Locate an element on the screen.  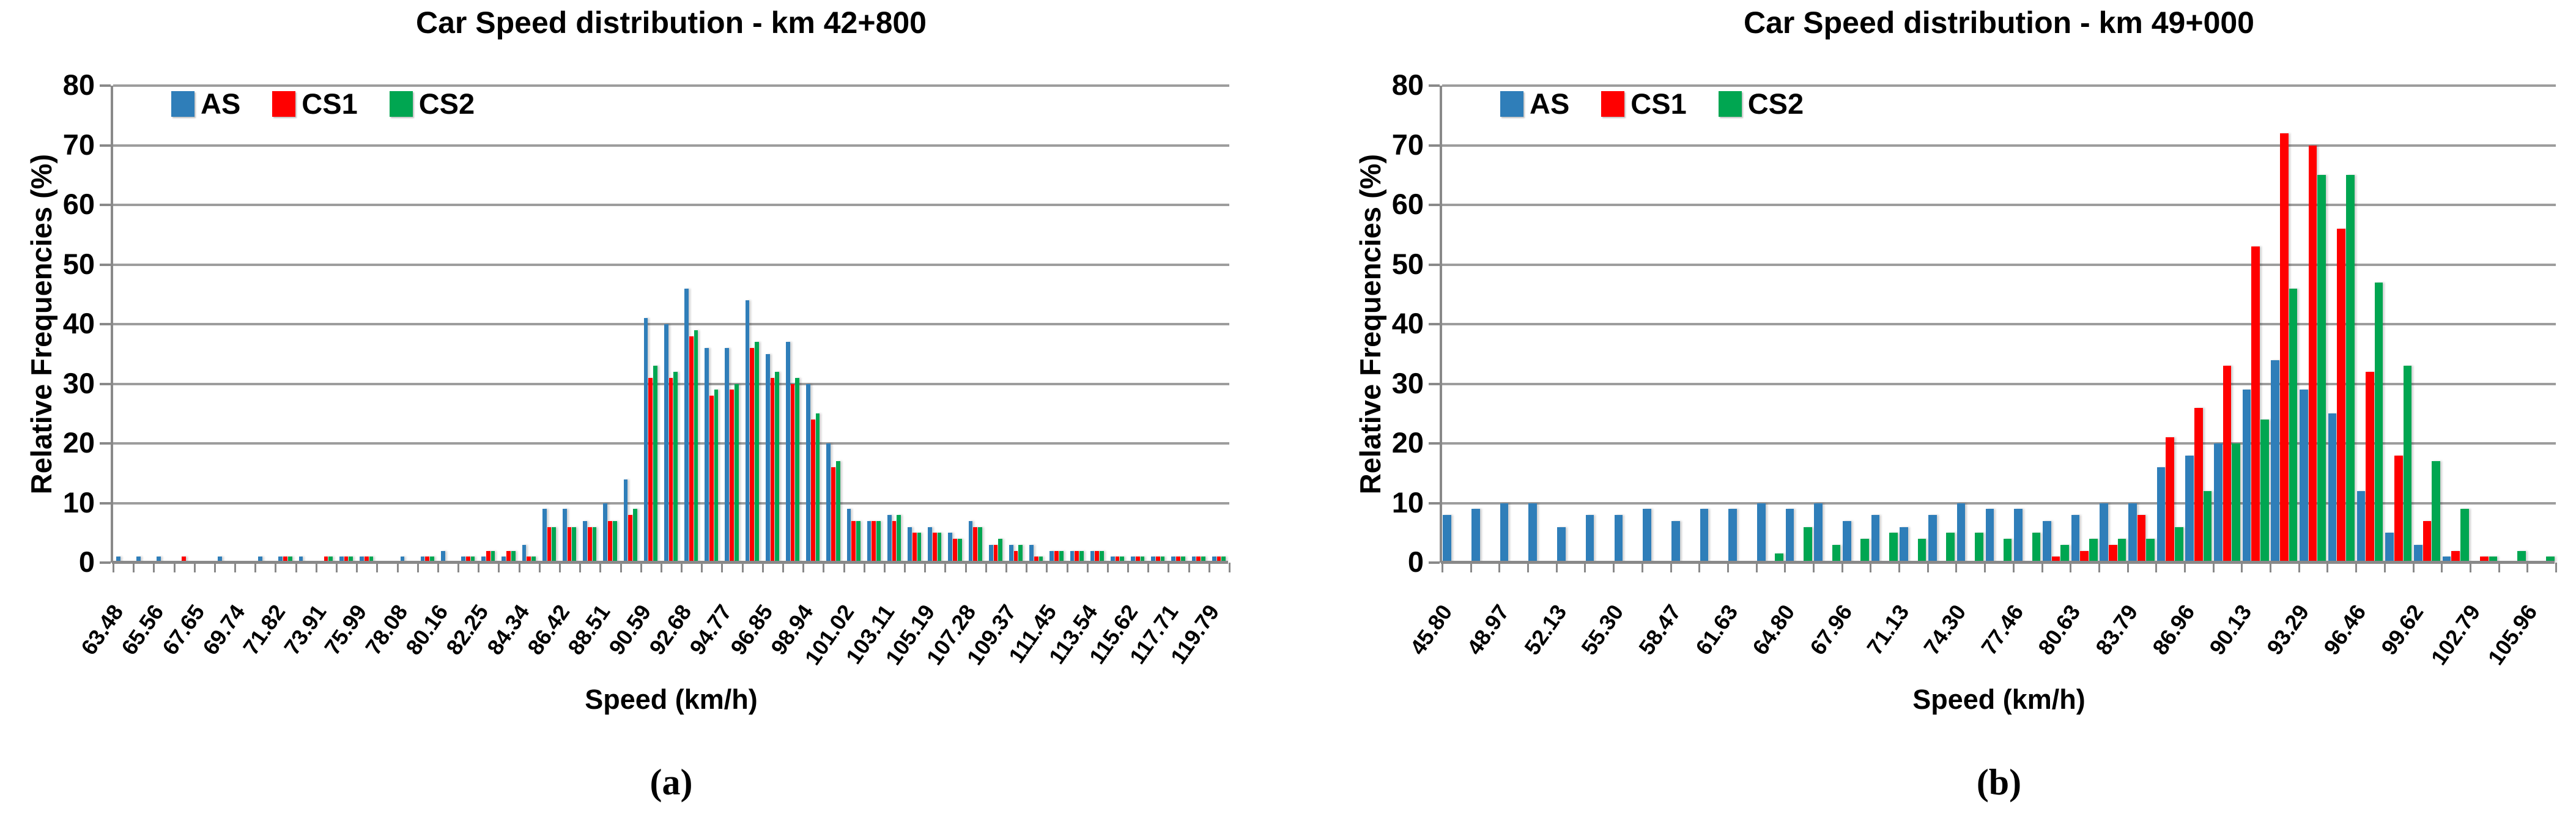
chart-title: Car Speed distribution - km 49+000 is located at coordinates (1999, 23).